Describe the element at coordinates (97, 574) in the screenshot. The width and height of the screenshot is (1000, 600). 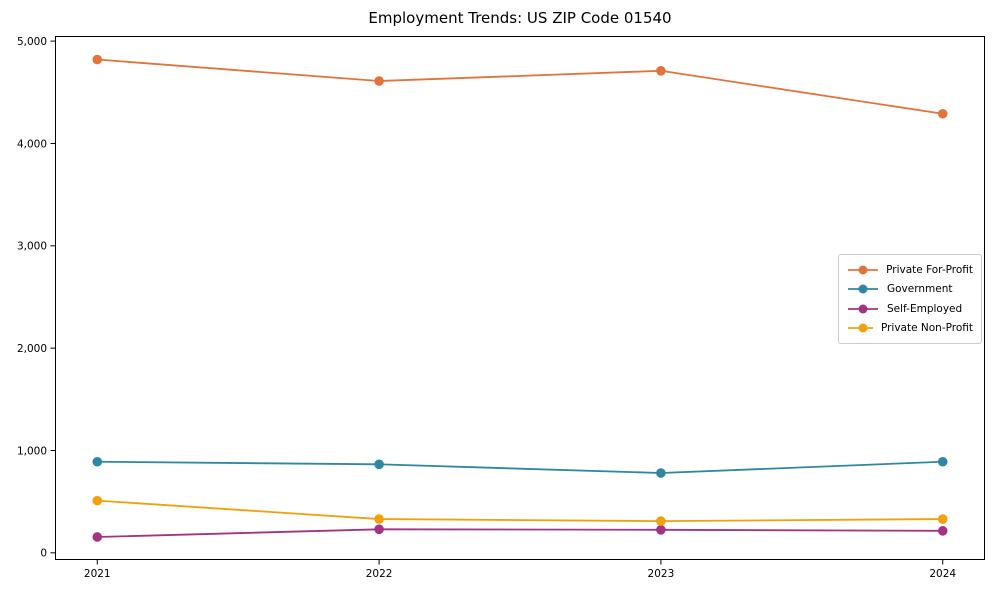
I see `x-tick-label: 2021` at that location.